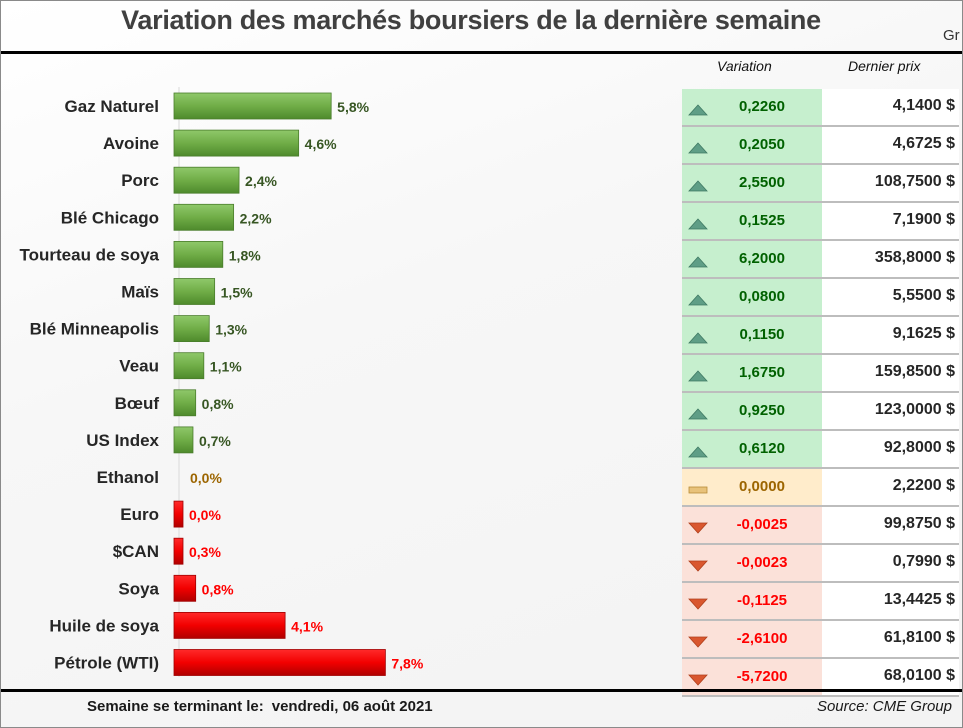  I want to click on variation-value: 0,6120, so click(762, 448).